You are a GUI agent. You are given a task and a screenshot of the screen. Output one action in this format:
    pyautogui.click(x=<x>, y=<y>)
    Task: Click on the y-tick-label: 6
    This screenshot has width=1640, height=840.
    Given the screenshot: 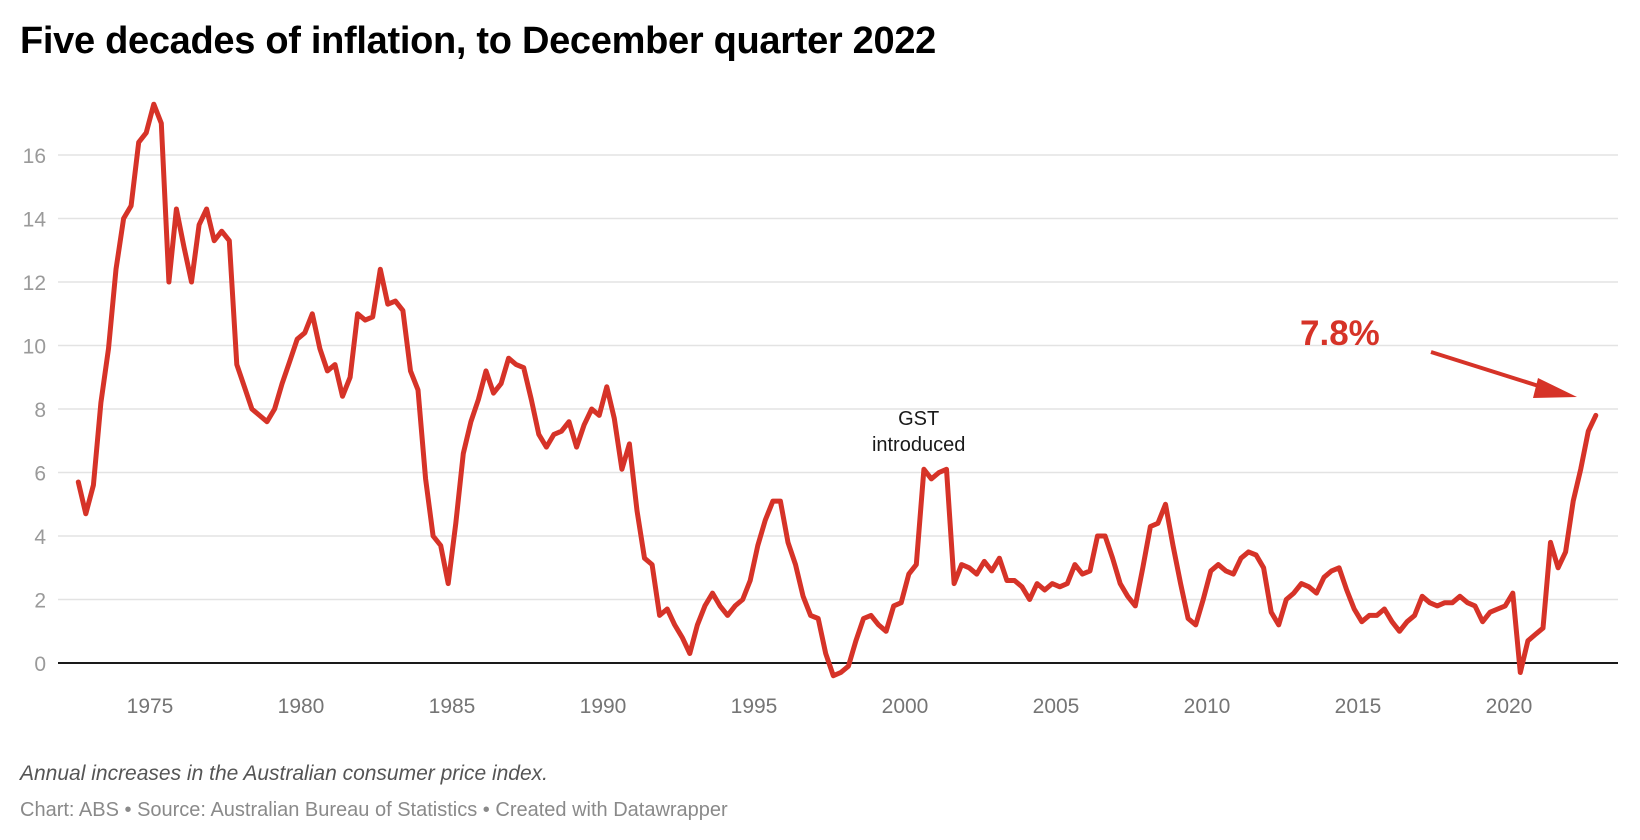 What is the action you would take?
    pyautogui.click(x=40, y=474)
    